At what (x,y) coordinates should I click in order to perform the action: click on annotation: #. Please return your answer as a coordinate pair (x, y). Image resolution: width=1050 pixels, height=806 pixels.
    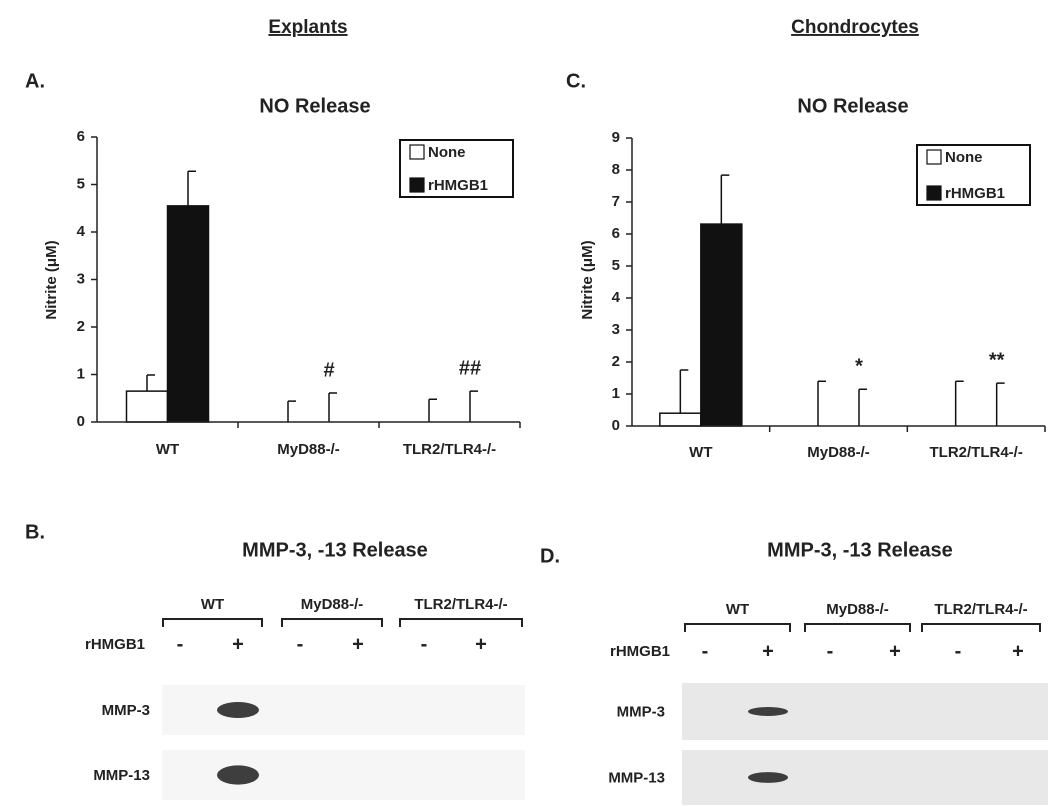
    Looking at the image, I should click on (328, 370).